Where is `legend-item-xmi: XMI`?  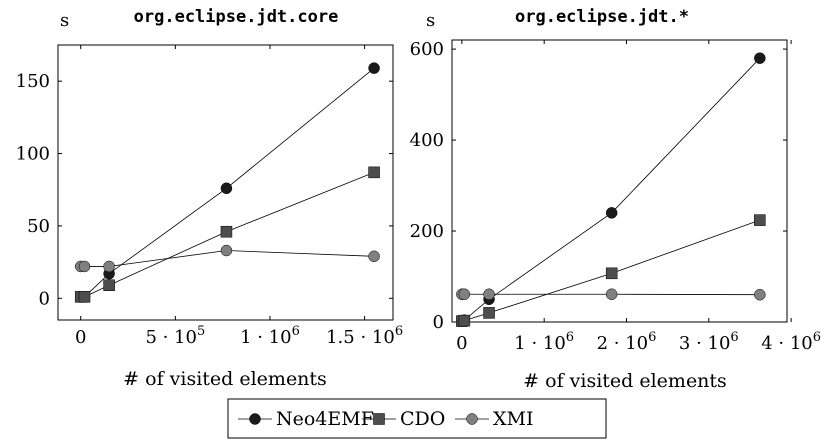
legend-item-xmi: XMI is located at coordinates (494, 419).